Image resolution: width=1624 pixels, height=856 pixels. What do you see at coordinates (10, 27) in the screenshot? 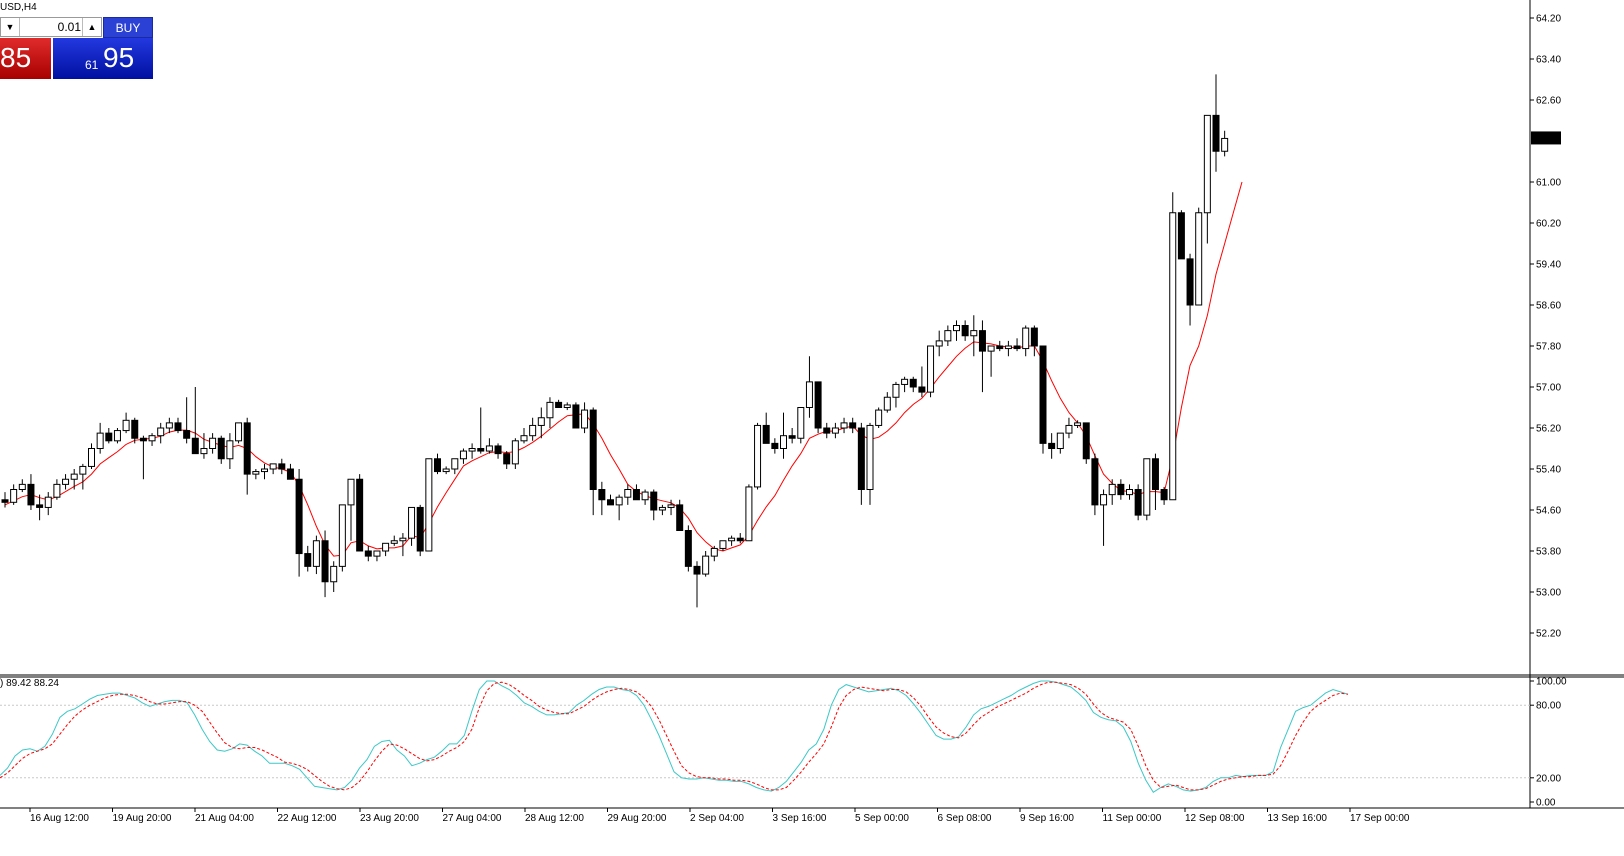
I see `lot-decrease-button: ▼` at bounding box center [10, 27].